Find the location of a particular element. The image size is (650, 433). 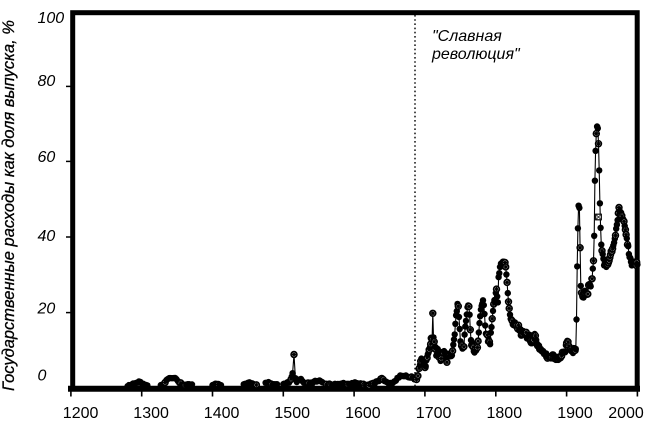

svg-text: революция" is located at coordinates (476, 54).